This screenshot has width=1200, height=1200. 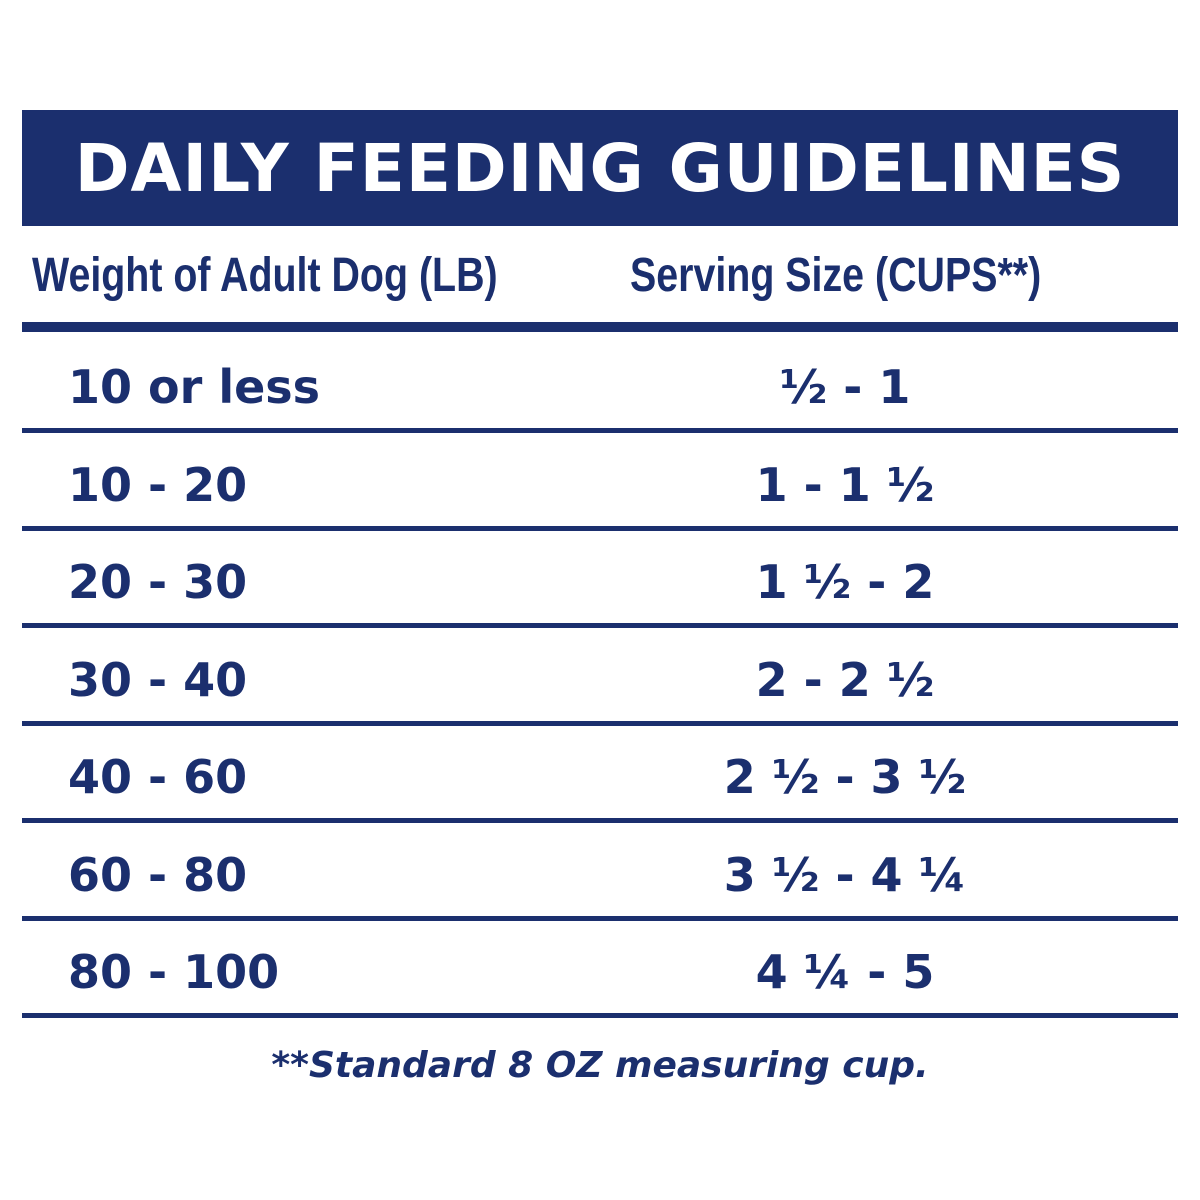 I want to click on serving-cell: 4 ¼ - 5, so click(x=845, y=972).